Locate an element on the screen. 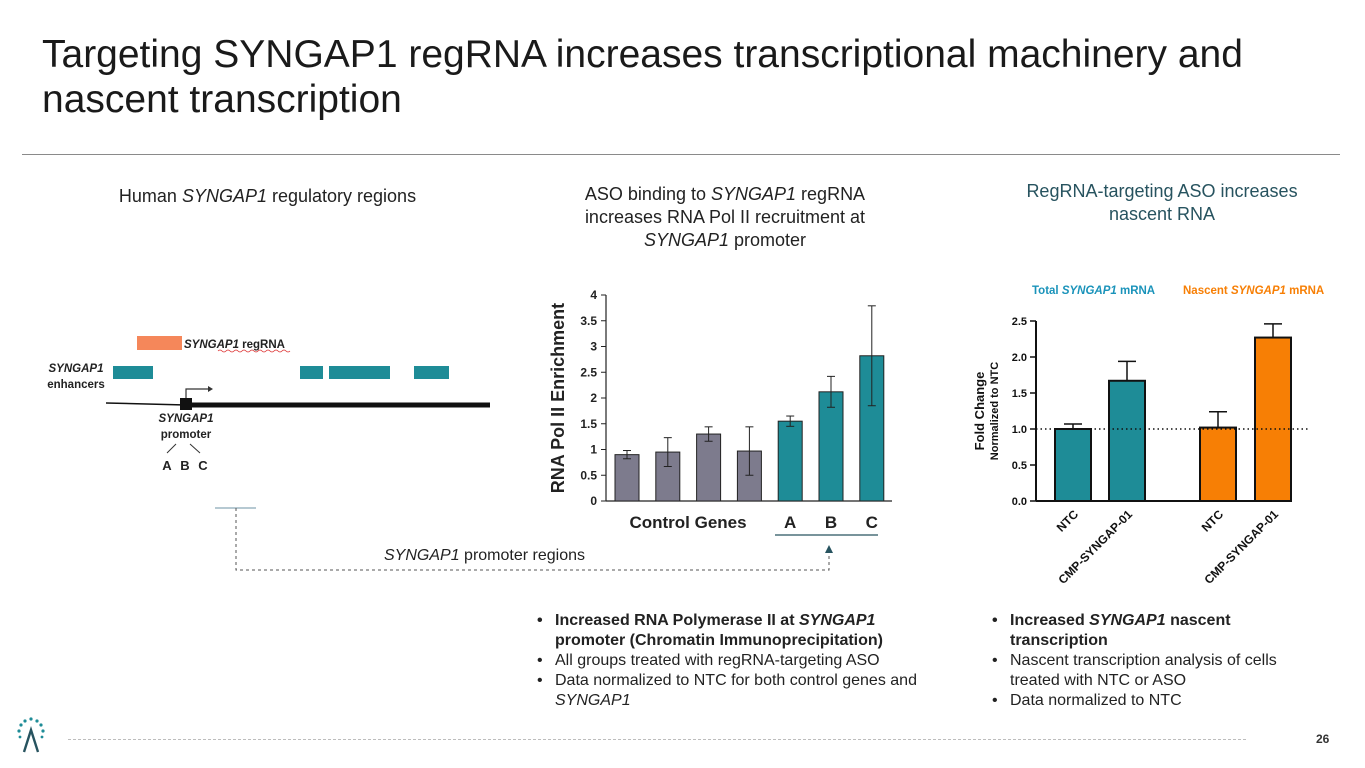  regrna-label: SYNGAP1 regRNA is located at coordinates (234, 345).